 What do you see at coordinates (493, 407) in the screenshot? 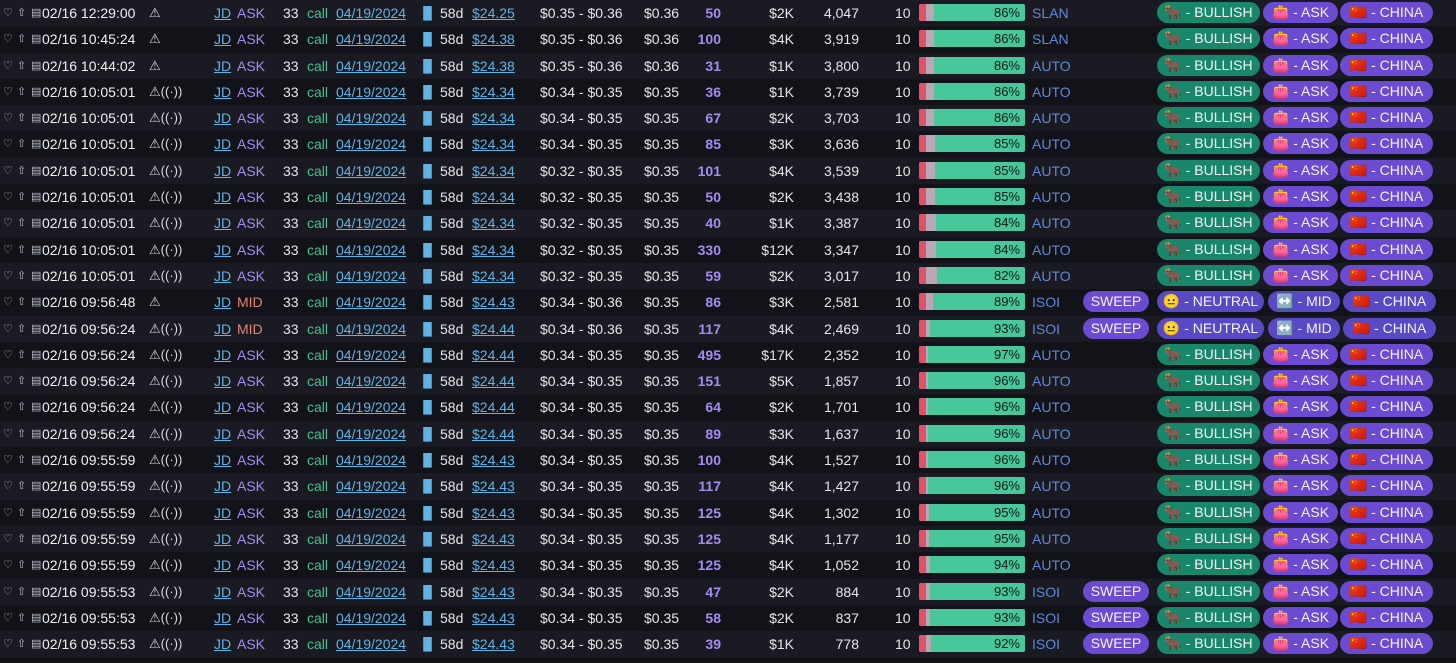
I see `spot-price-link: $24.44` at bounding box center [493, 407].